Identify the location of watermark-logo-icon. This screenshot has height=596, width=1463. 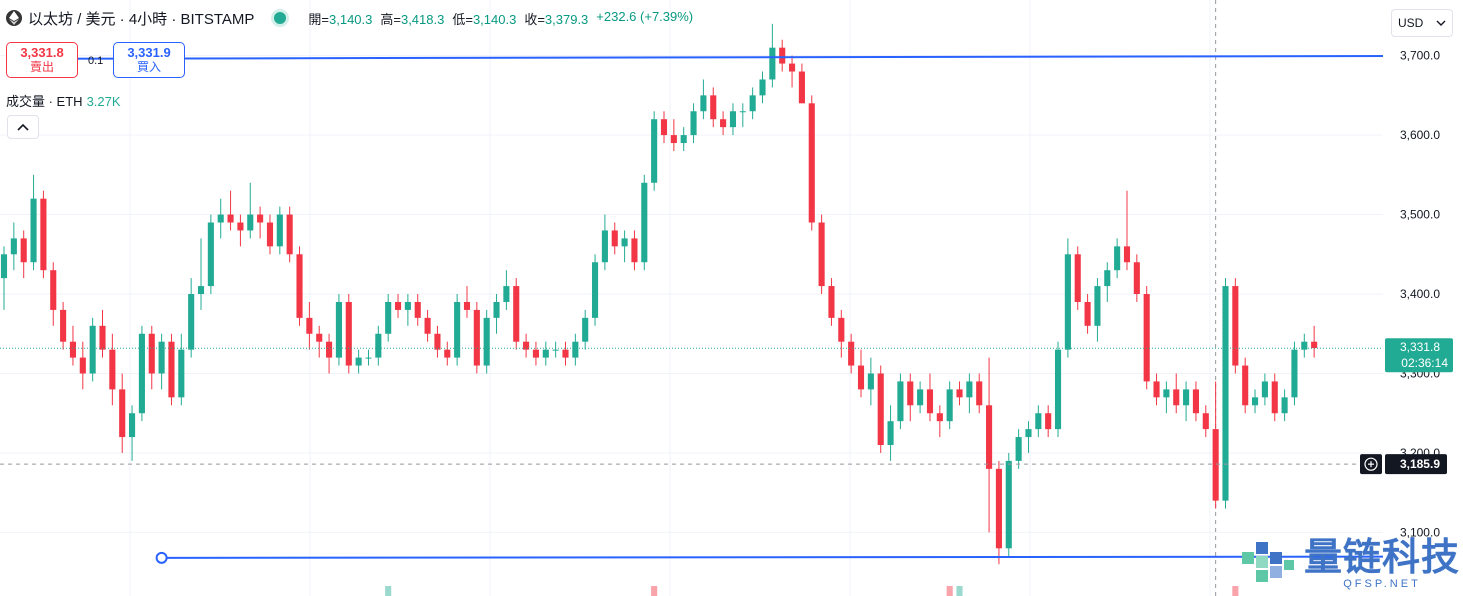
(1268, 562).